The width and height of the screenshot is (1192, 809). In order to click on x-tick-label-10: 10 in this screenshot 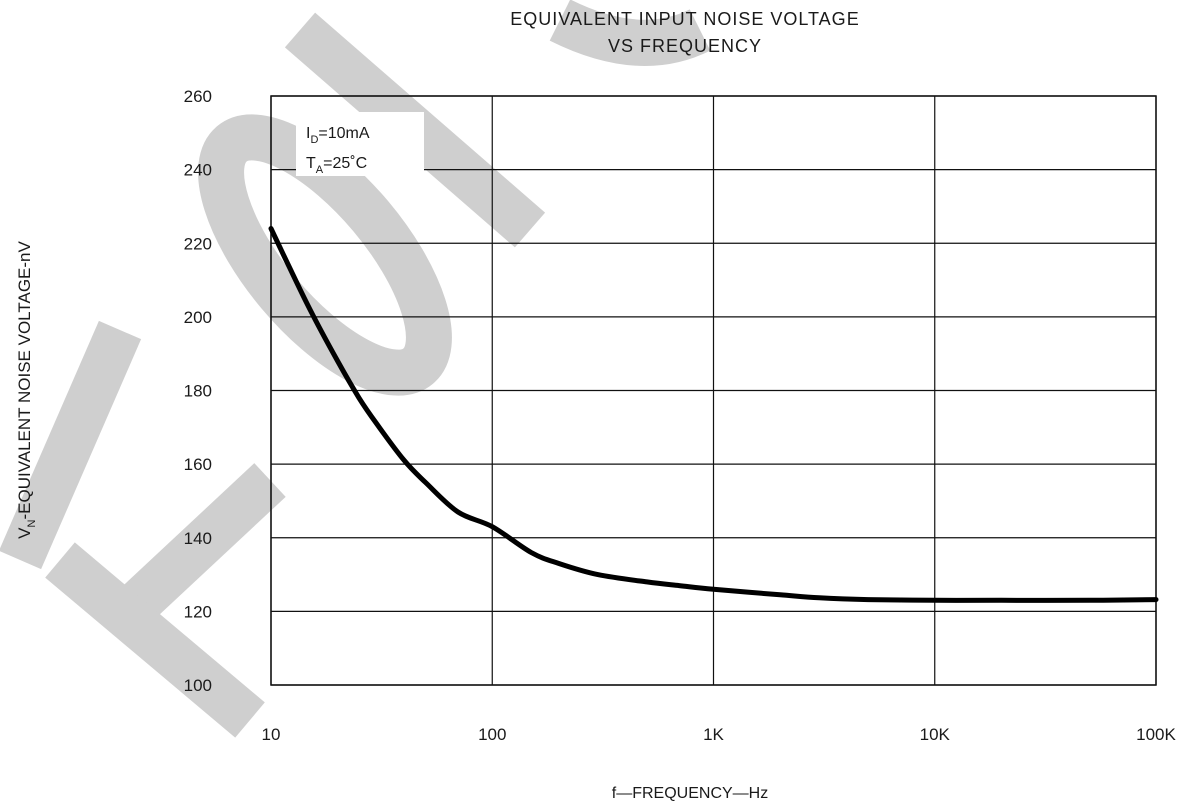, I will do `click(271, 734)`.